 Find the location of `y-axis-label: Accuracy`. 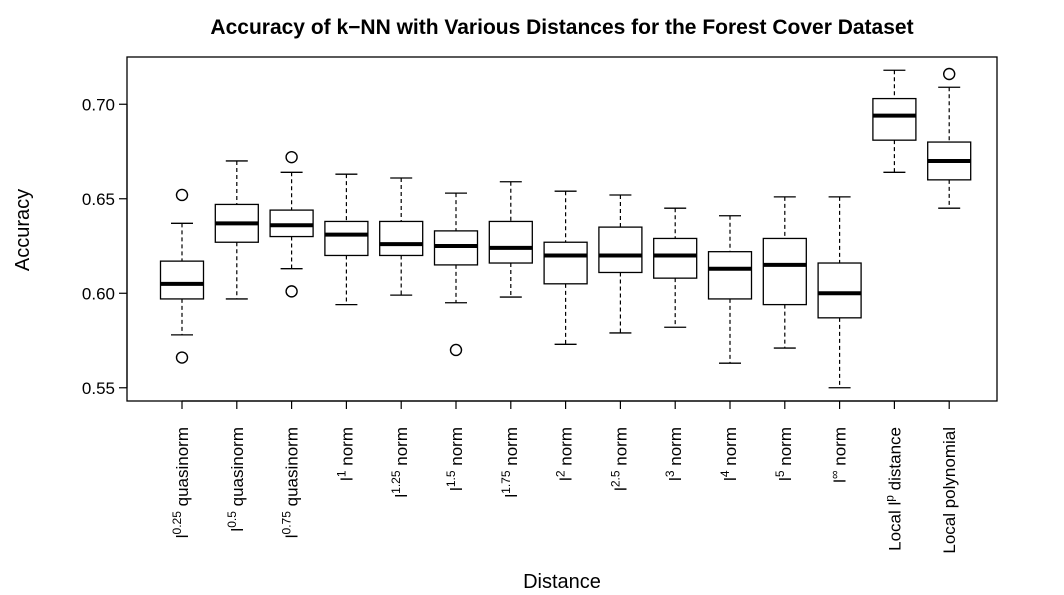

y-axis-label: Accuracy is located at coordinates (23, 230).